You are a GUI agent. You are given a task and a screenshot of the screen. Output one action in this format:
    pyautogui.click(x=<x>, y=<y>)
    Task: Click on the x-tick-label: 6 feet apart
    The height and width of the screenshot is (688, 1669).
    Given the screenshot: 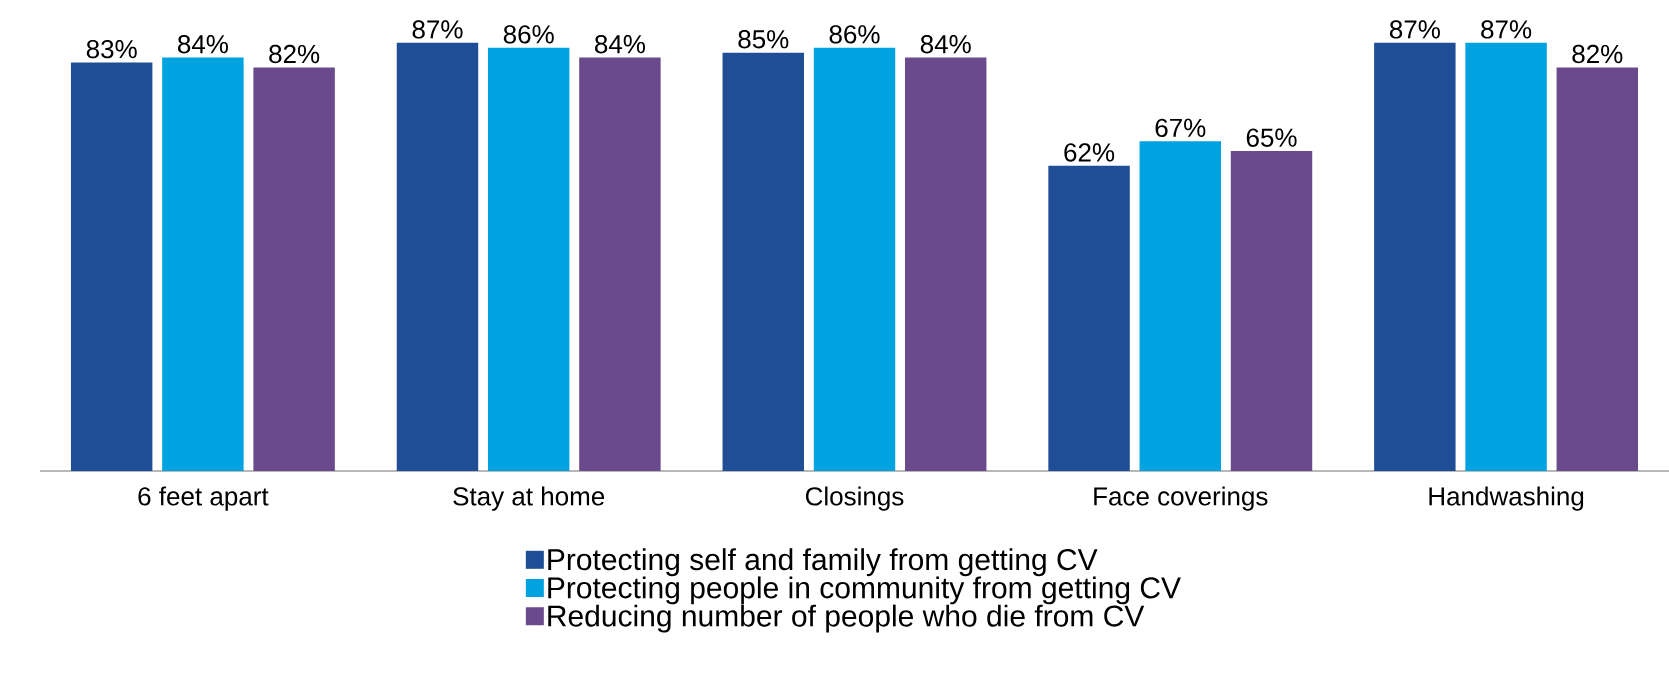 What is the action you would take?
    pyautogui.click(x=203, y=498)
    